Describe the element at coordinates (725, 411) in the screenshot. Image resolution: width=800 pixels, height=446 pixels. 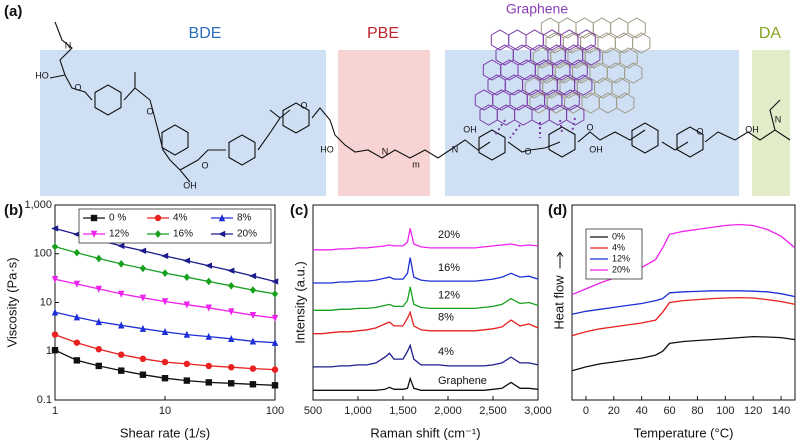
I see `x-tick-label: 100` at that location.